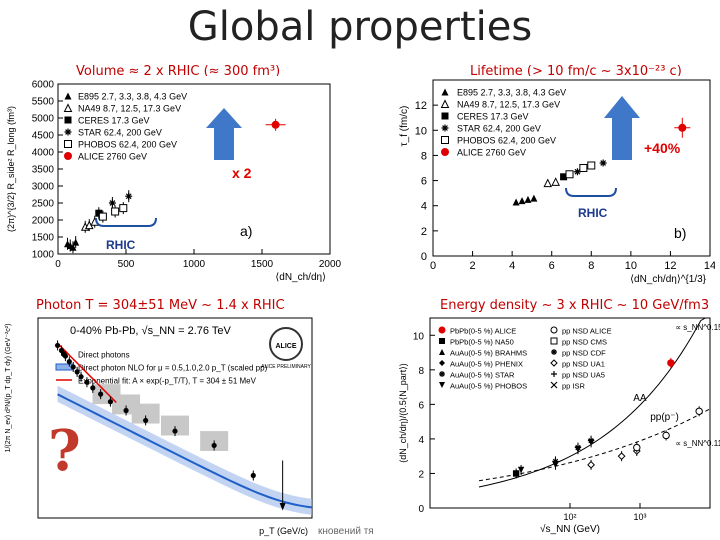 Image resolution: width=720 pixels, height=540 pixels. What do you see at coordinates (571, 168) in the screenshot?
I see `plot-frame` at bounding box center [571, 168].